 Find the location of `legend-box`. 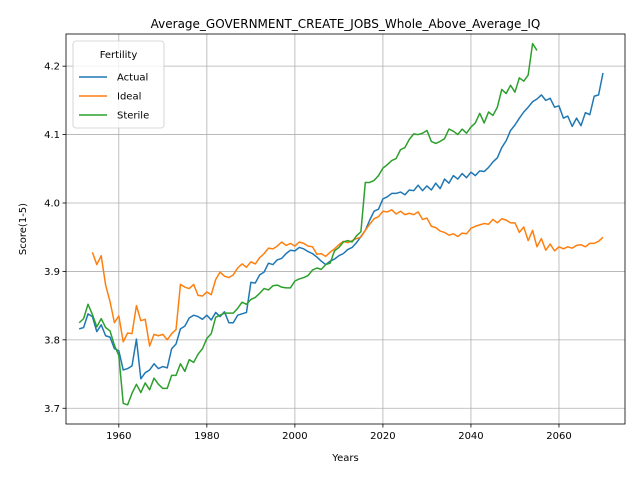

legend-box is located at coordinates (118, 84).